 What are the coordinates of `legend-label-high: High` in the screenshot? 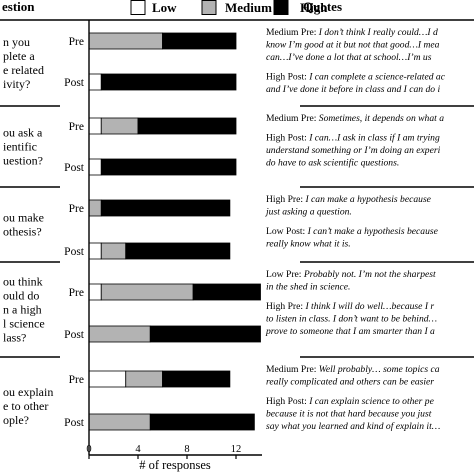 It's located at (314, 7).